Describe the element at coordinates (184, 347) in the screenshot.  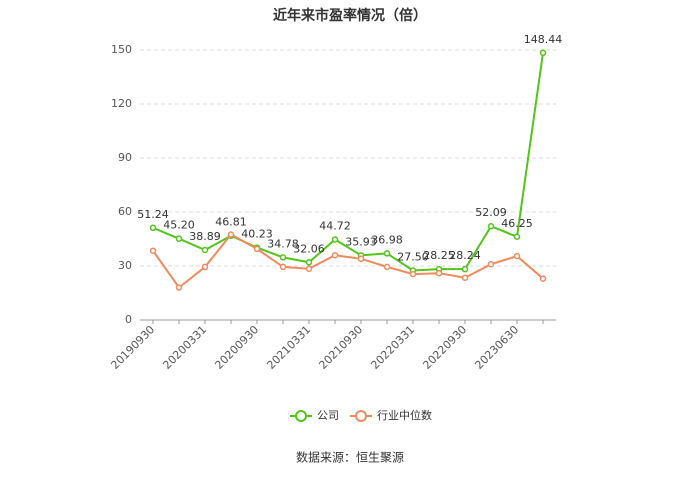
I see `x-tick-label: 20200331` at that location.